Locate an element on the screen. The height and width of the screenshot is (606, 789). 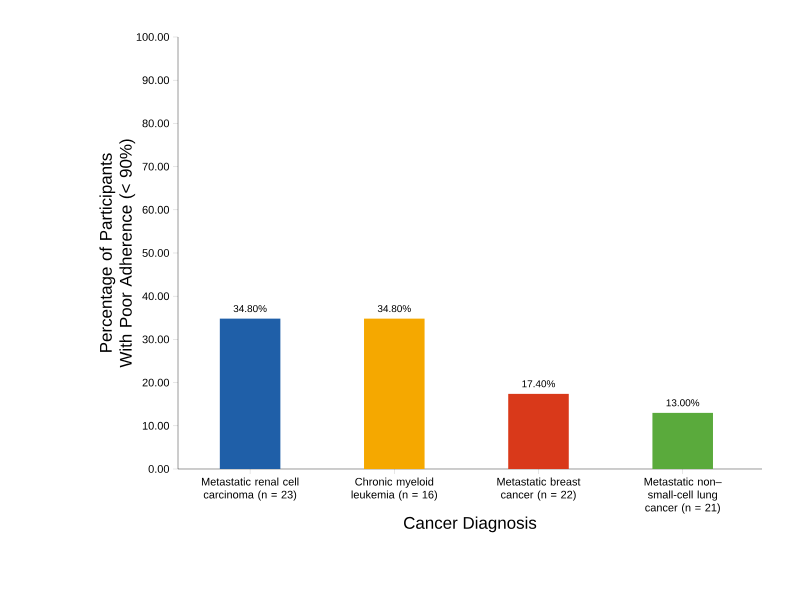
y-tick-label: 10.00 is located at coordinates (156, 426).